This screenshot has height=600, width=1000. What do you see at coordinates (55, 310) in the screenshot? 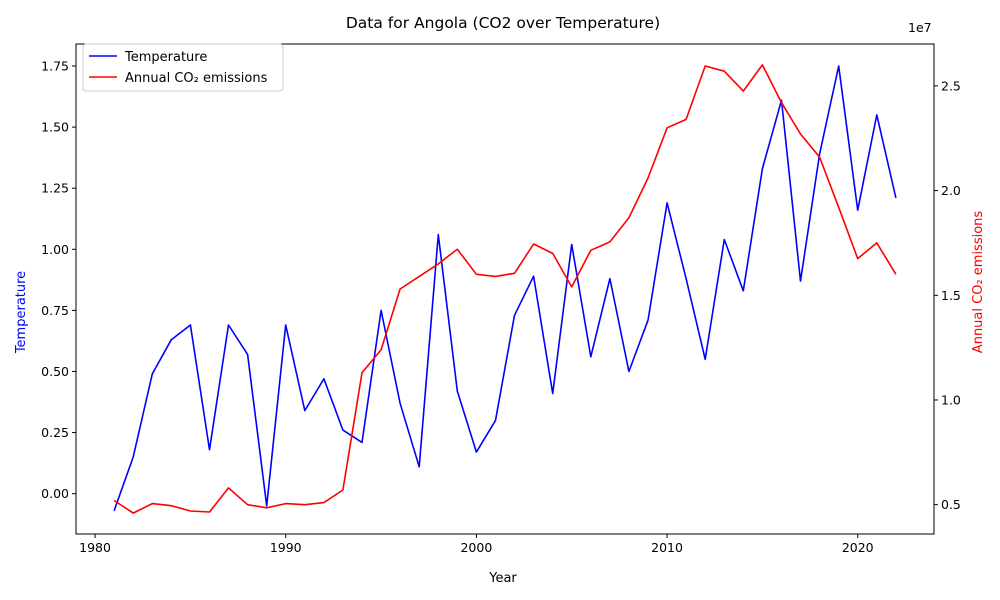
I see `y-tick-label: 0.75` at bounding box center [55, 310].